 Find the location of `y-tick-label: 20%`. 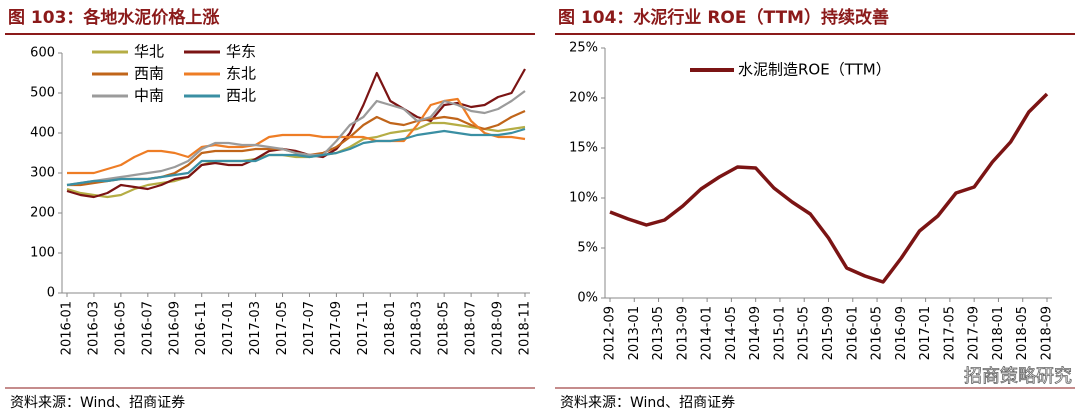

y-tick-label: 20% is located at coordinates (583, 98).